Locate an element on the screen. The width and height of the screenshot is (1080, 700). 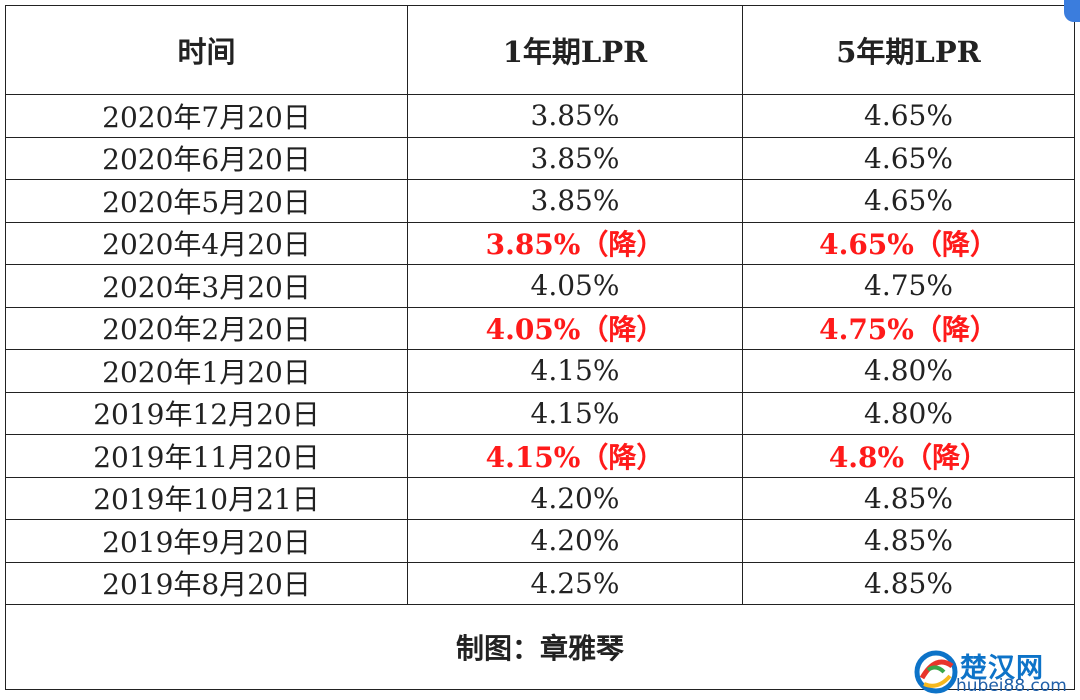
table-row: 2020年7月20日 3.85% 4.65% is located at coordinates (540, 116).